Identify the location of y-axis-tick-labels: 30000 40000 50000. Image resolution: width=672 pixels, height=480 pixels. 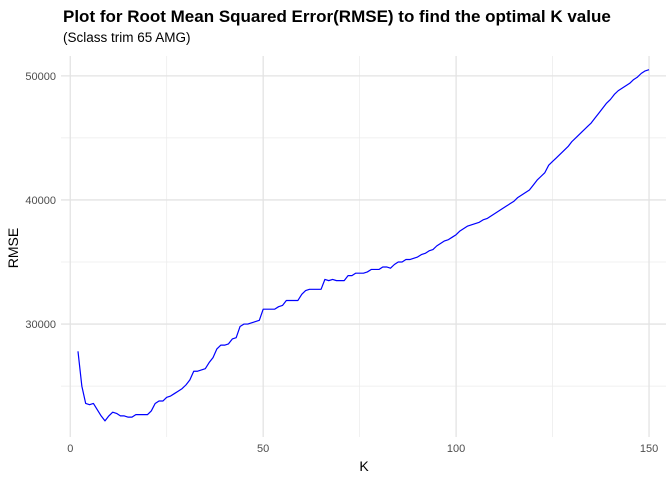
(40, 201).